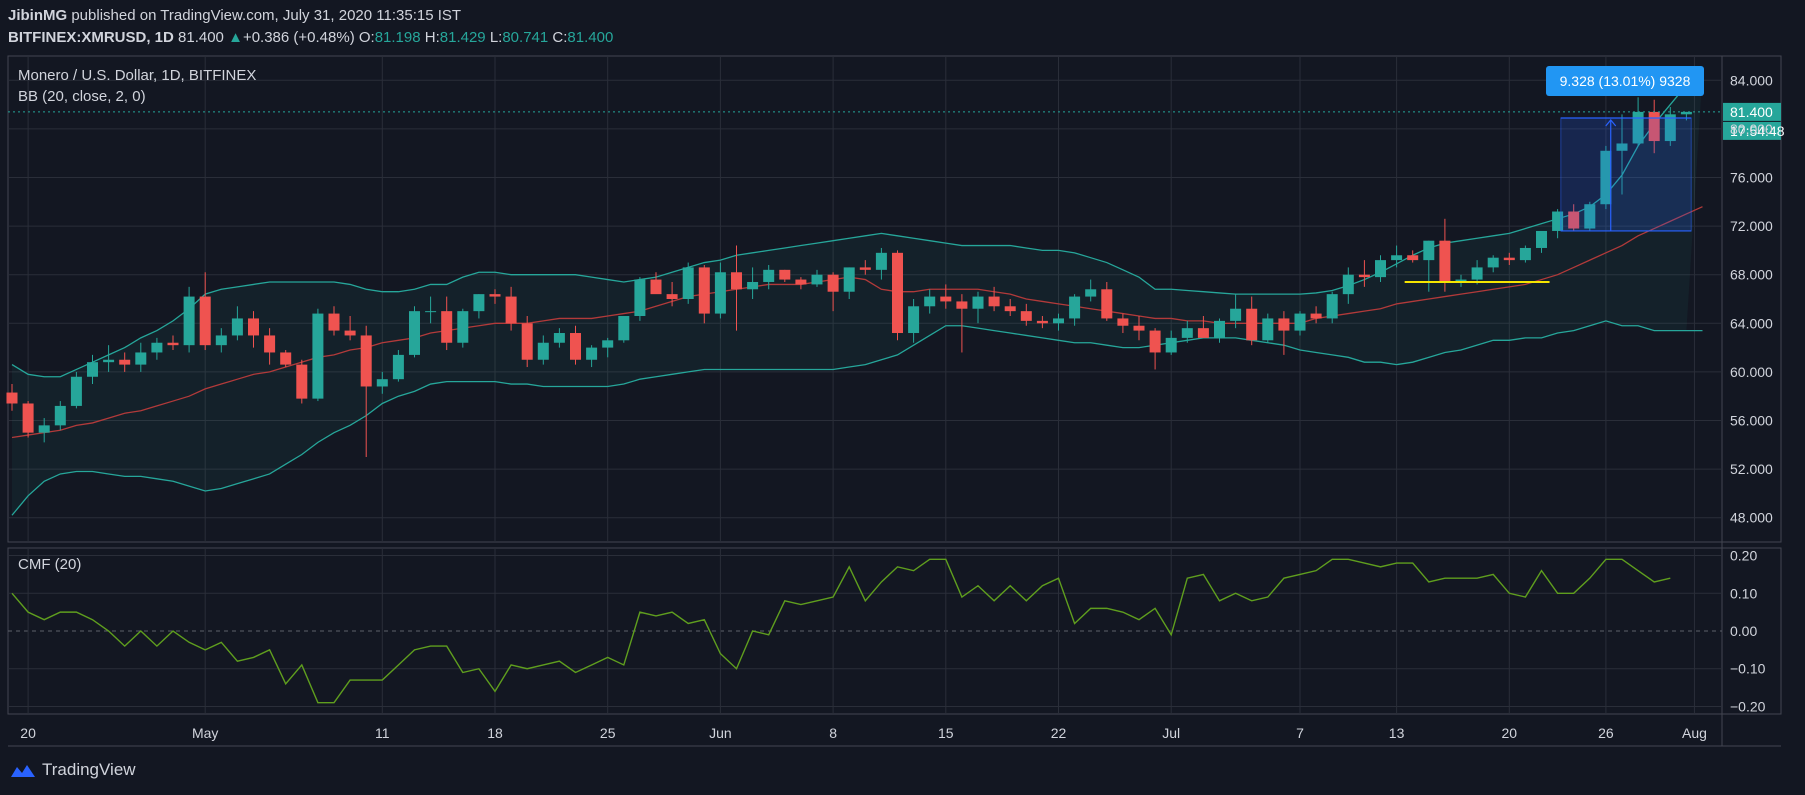 This screenshot has height=795, width=1805. I want to click on footer-brand: TradingView, so click(73, 770).